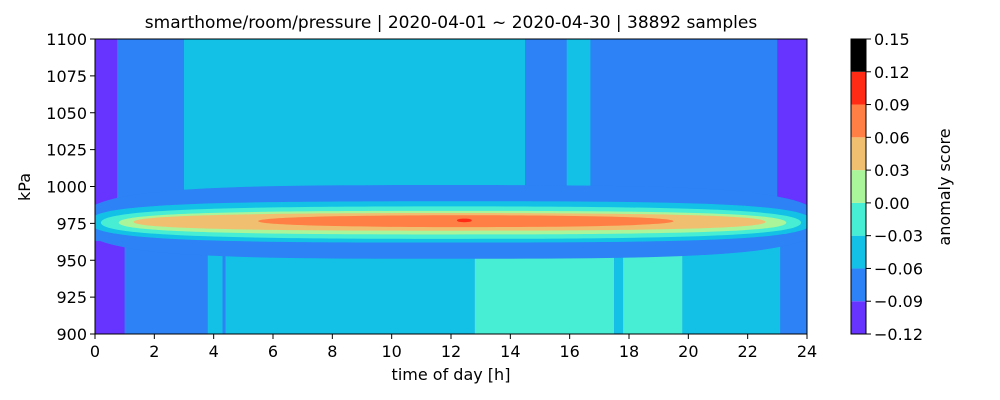 The image size is (1000, 400). I want to click on colorbar-tick-label: 0.15, so click(892, 39).